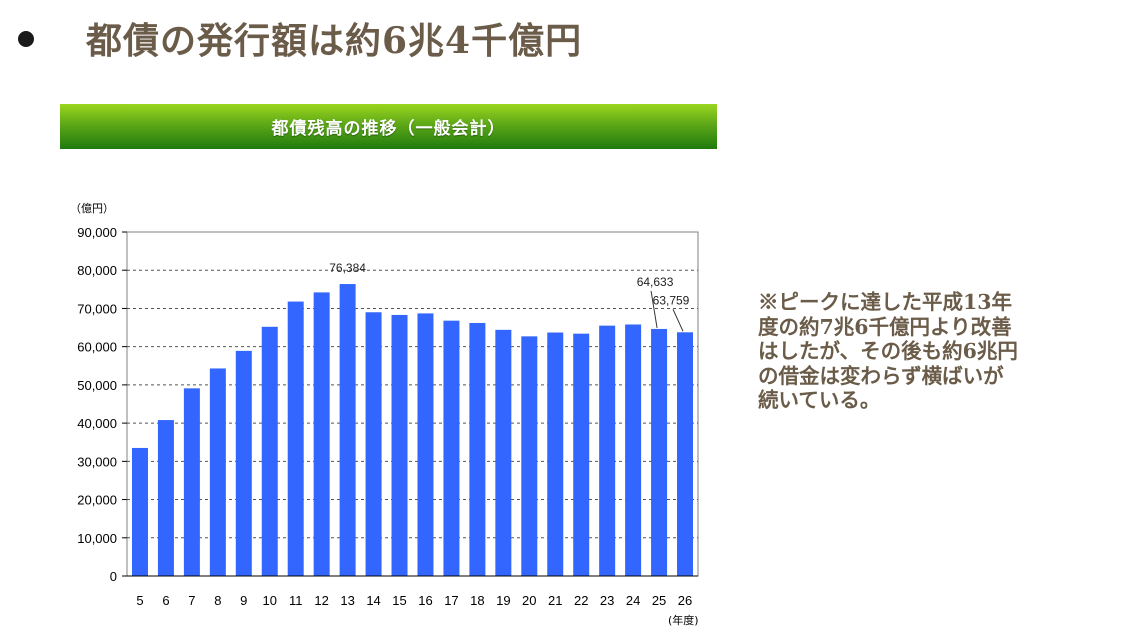 Image resolution: width=1136 pixels, height=640 pixels. Describe the element at coordinates (270, 600) in the screenshot. I see `x-tick-label: 10` at that location.